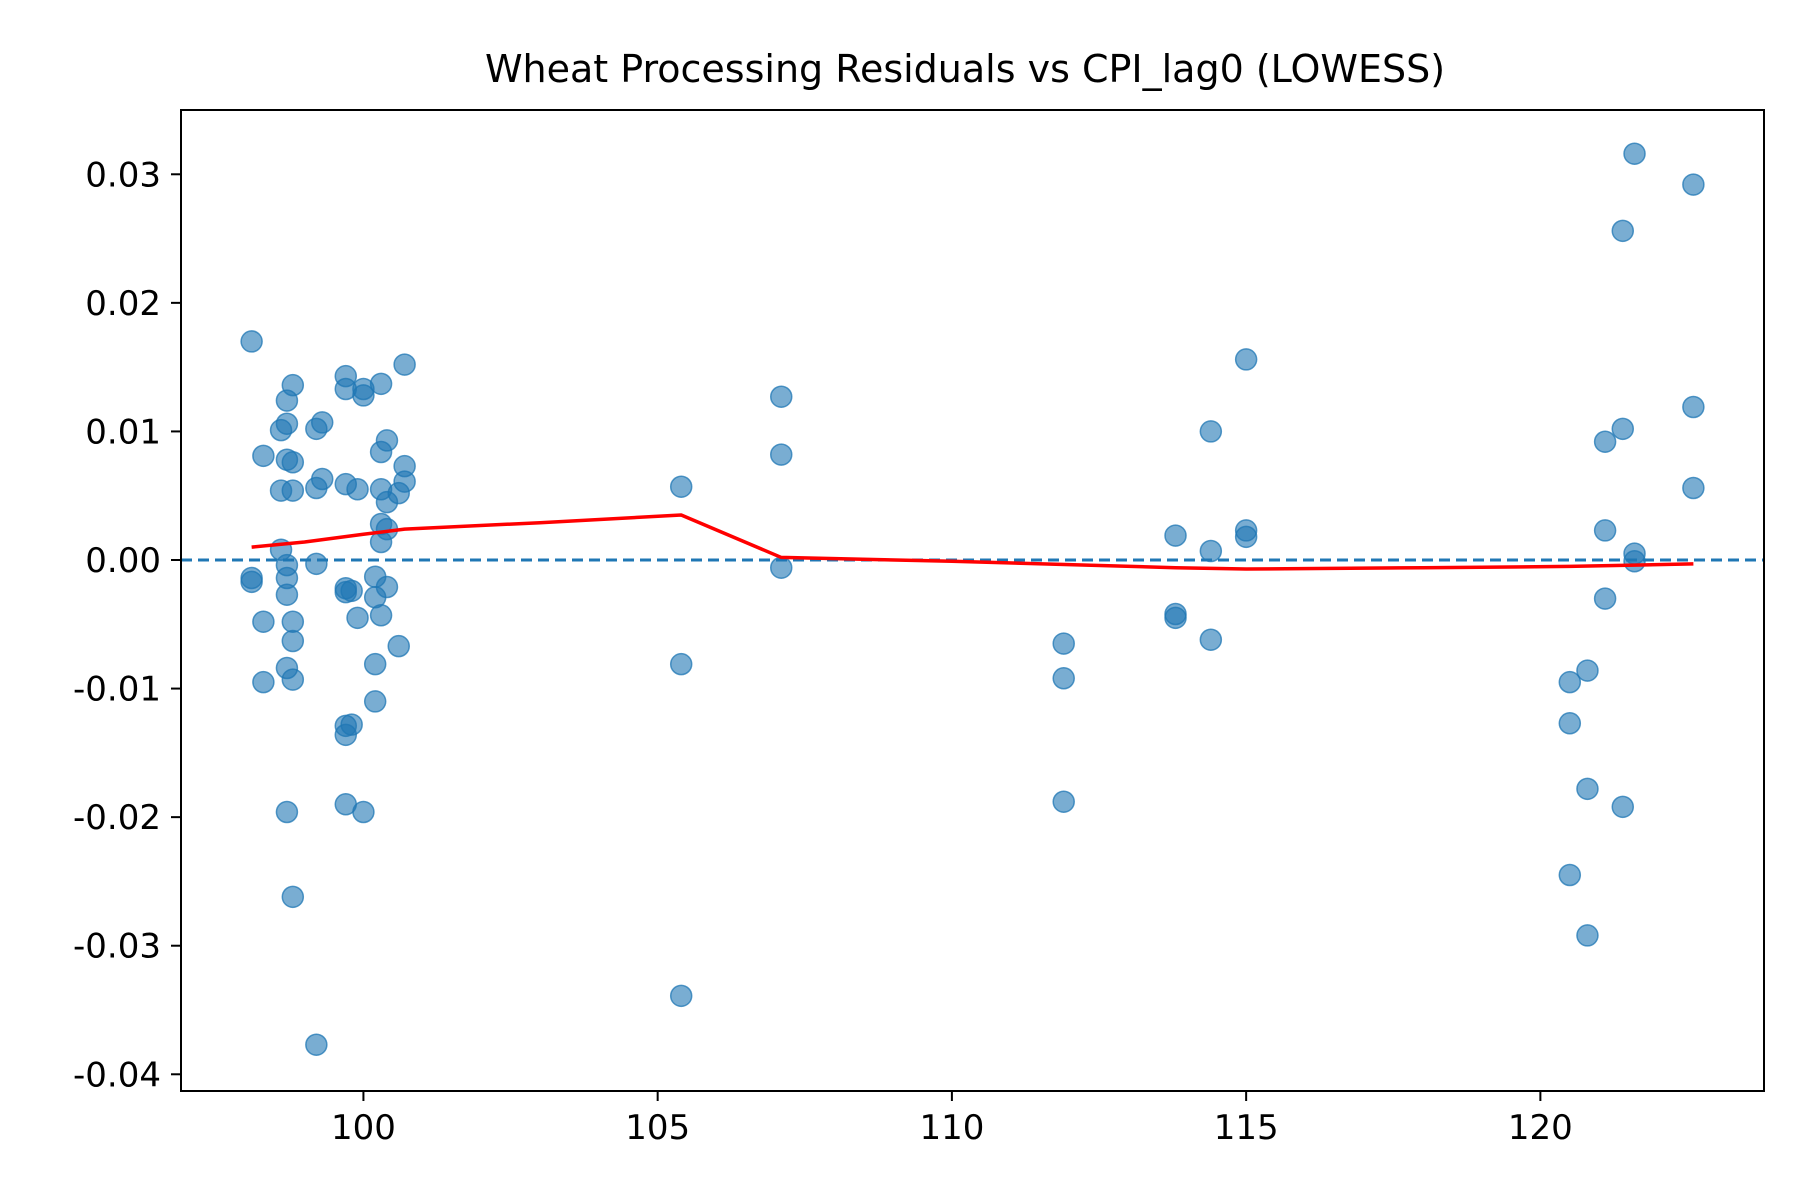  I want to click on y-tick-label-3: 0.00, so click(123, 561).